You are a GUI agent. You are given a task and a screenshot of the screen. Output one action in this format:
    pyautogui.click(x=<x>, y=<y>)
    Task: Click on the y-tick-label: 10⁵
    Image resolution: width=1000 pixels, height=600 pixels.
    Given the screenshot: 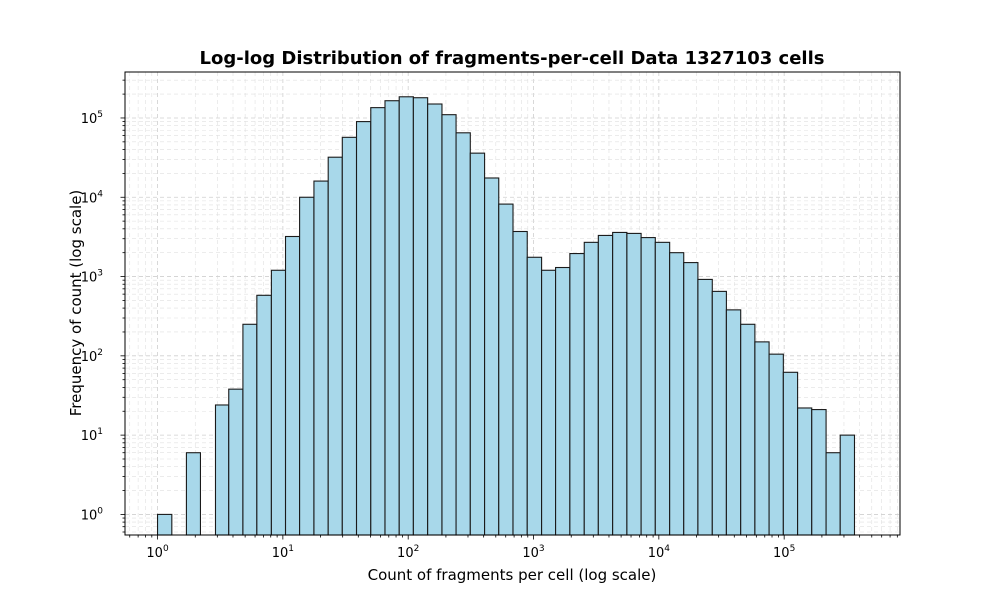 What is the action you would take?
    pyautogui.click(x=92, y=118)
    